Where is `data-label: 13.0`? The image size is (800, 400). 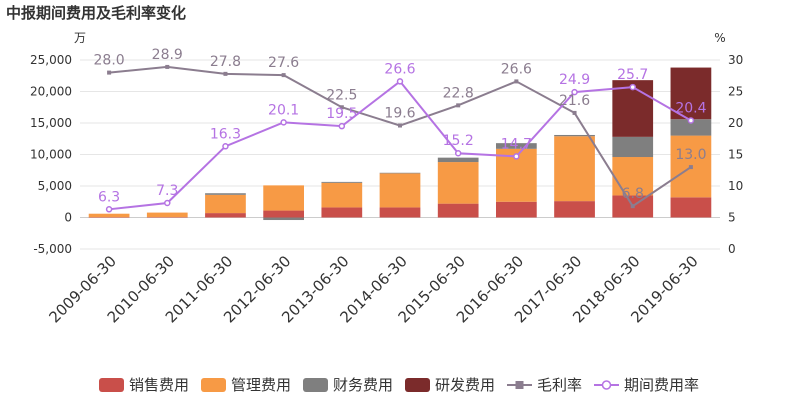
data-label: 13.0 is located at coordinates (690, 155).